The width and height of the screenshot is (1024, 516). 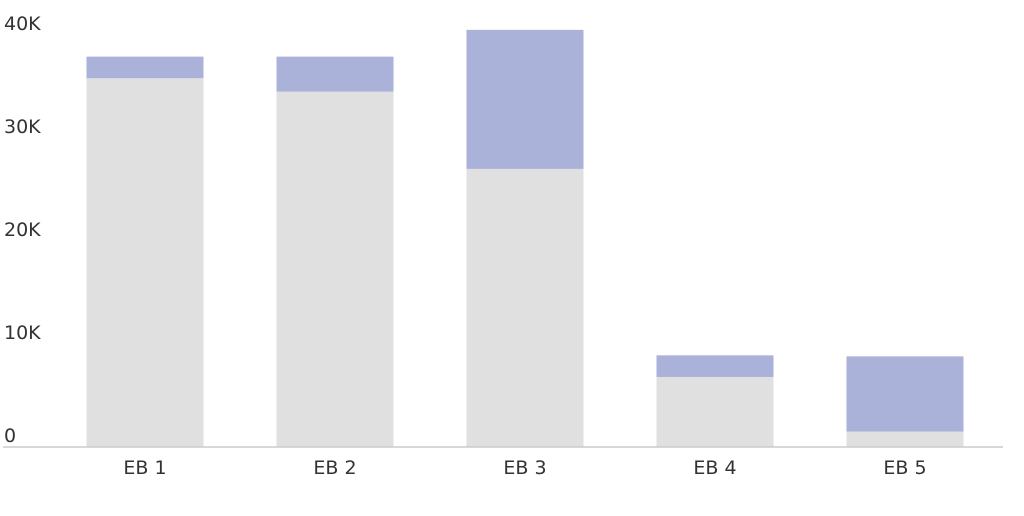 What do you see at coordinates (22, 333) in the screenshot?
I see `y-tick-label-2: 10K` at bounding box center [22, 333].